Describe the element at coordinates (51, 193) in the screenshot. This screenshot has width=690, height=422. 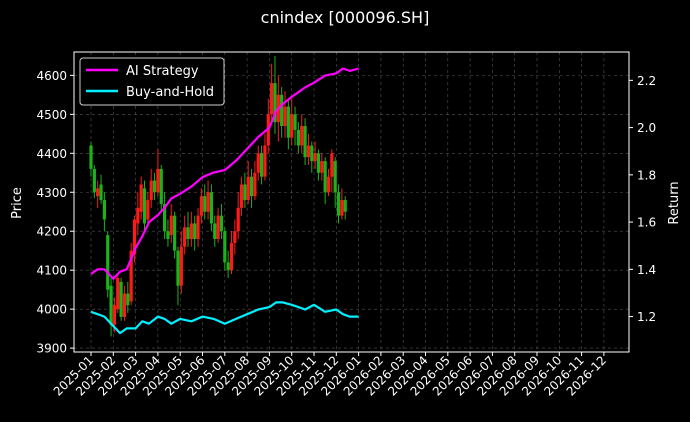
I see `left-tick-label: 4300` at that location.